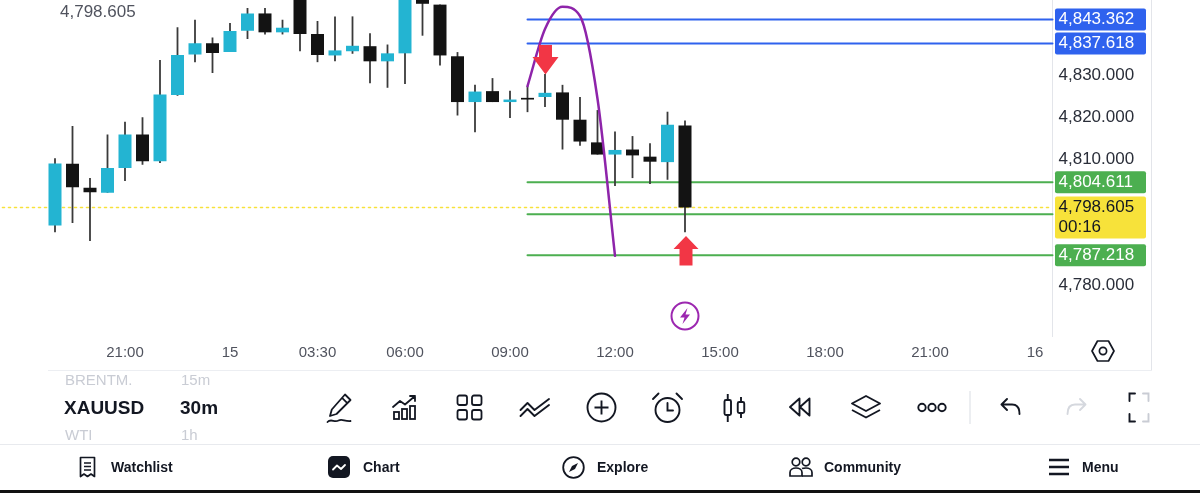 The image size is (1200, 493). Describe the element at coordinates (199, 407) in the screenshot. I see `text: 30m` at that location.